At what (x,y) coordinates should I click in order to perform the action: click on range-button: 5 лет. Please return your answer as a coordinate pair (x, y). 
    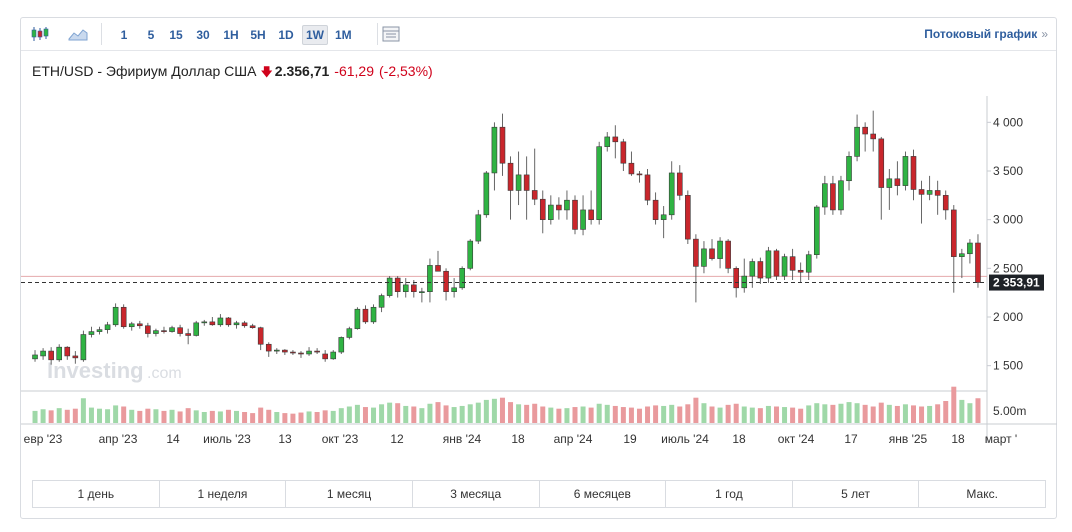
    Looking at the image, I should click on (856, 494).